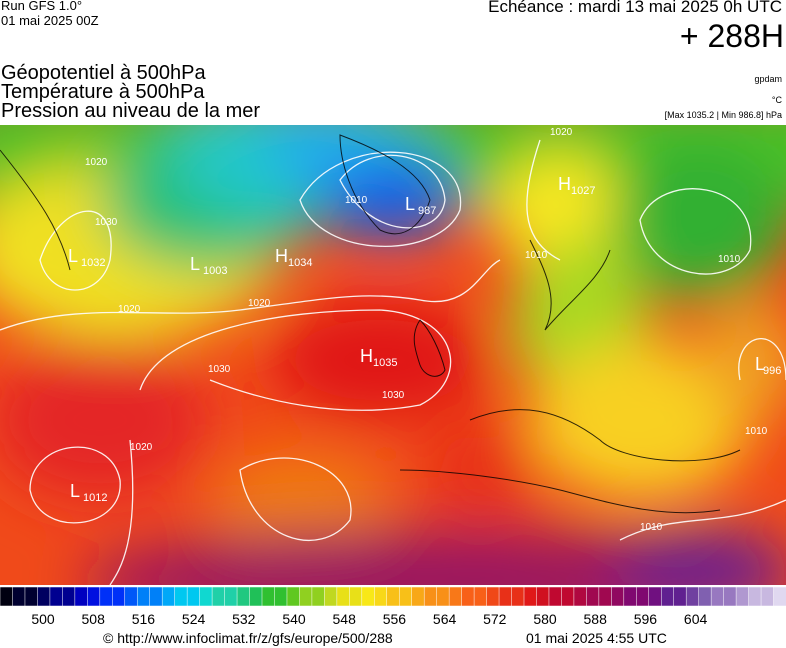  What do you see at coordinates (42, 6) in the screenshot?
I see `run: Run GFS 1.0°` at bounding box center [42, 6].